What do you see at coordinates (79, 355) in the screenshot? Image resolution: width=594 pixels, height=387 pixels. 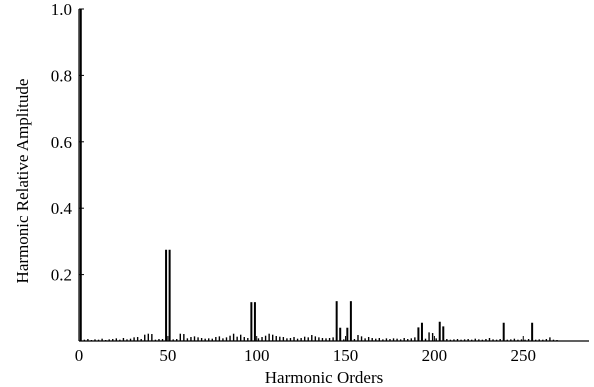 I see `x-tick-label: 0` at bounding box center [79, 355].